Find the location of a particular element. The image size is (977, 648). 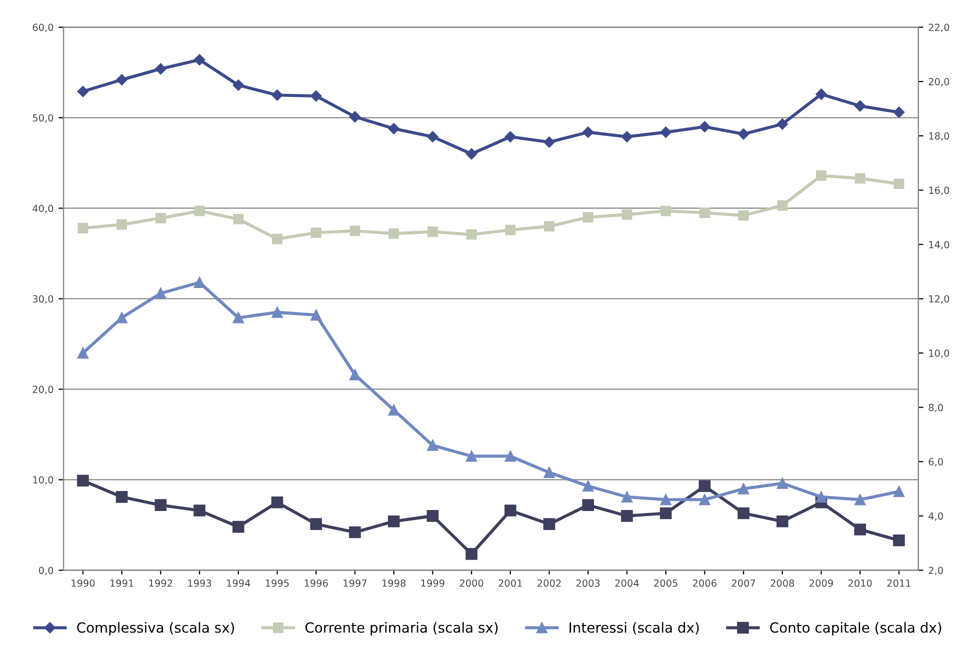

x-tick-label: 2005 is located at coordinates (666, 583).